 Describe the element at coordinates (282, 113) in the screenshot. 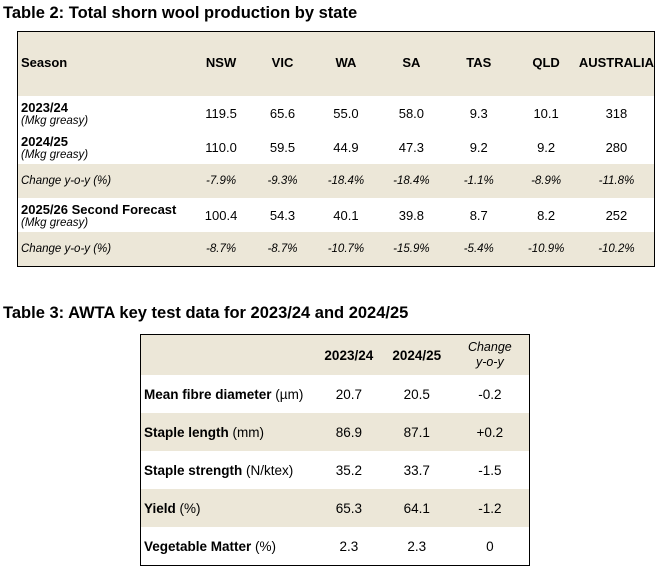

I see `value-cell: 65.6` at that location.